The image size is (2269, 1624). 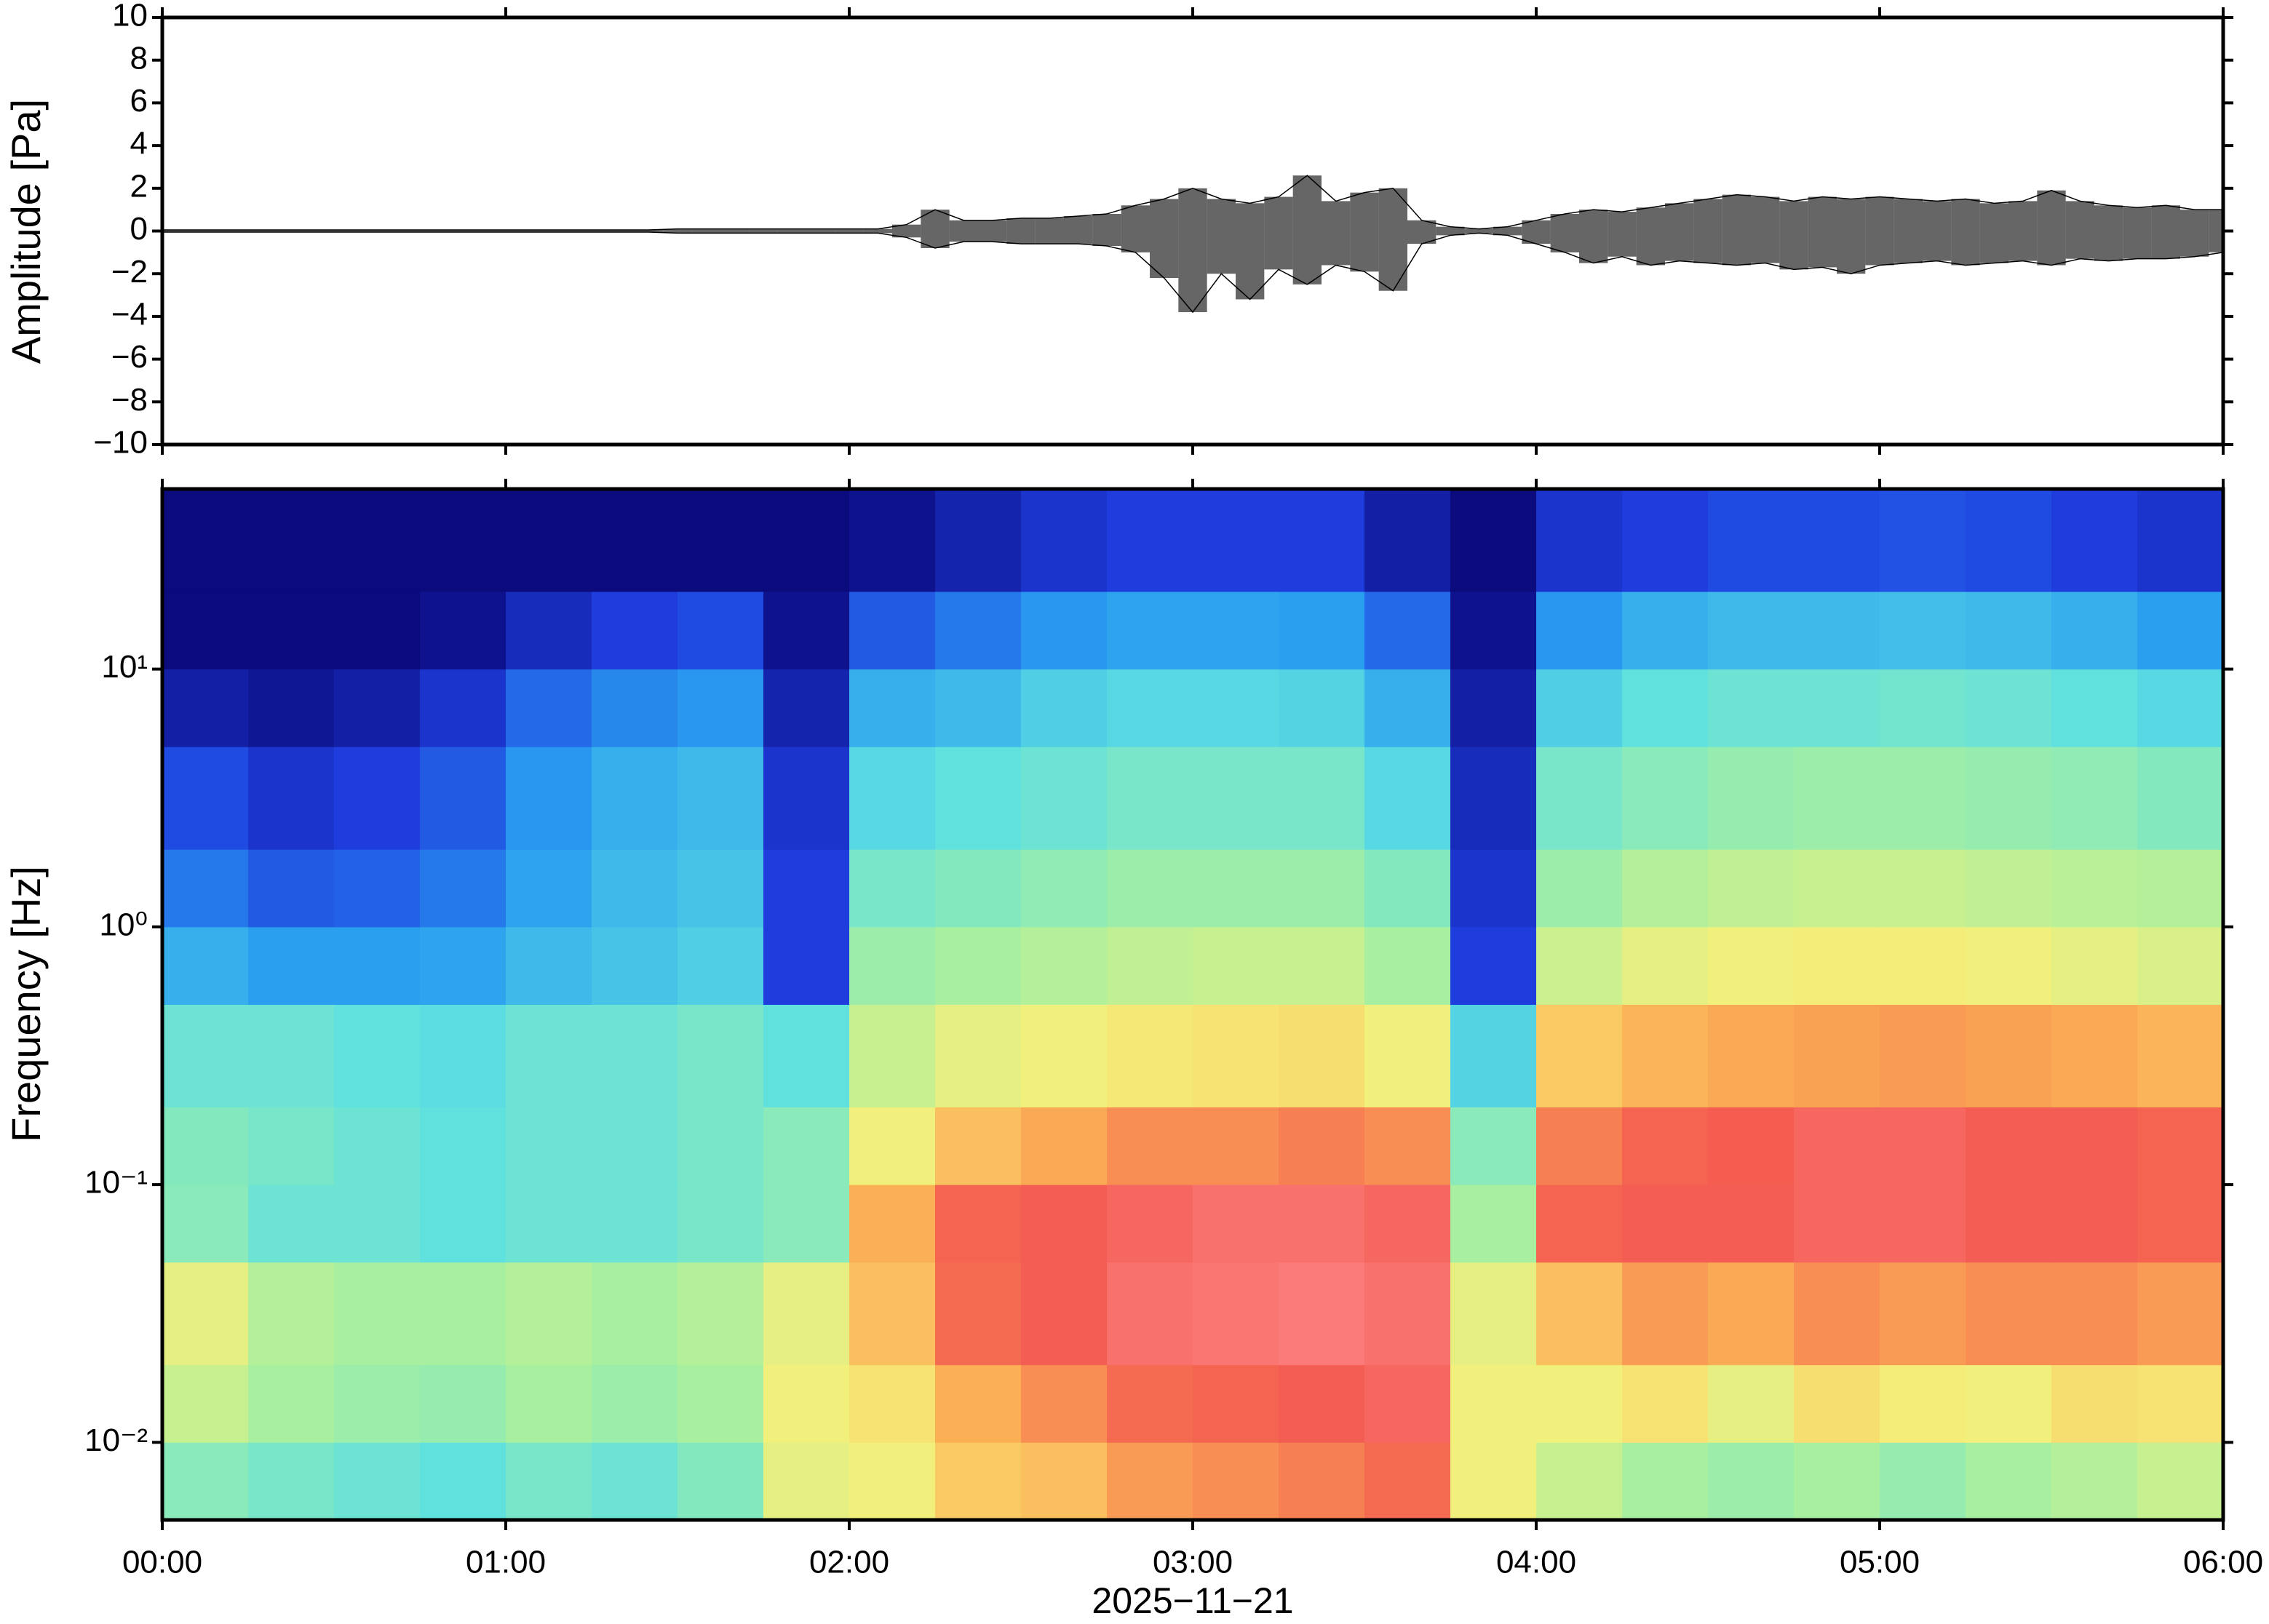 What do you see at coordinates (139, 229) in the screenshot?
I see `y-tick-label: 0` at bounding box center [139, 229].